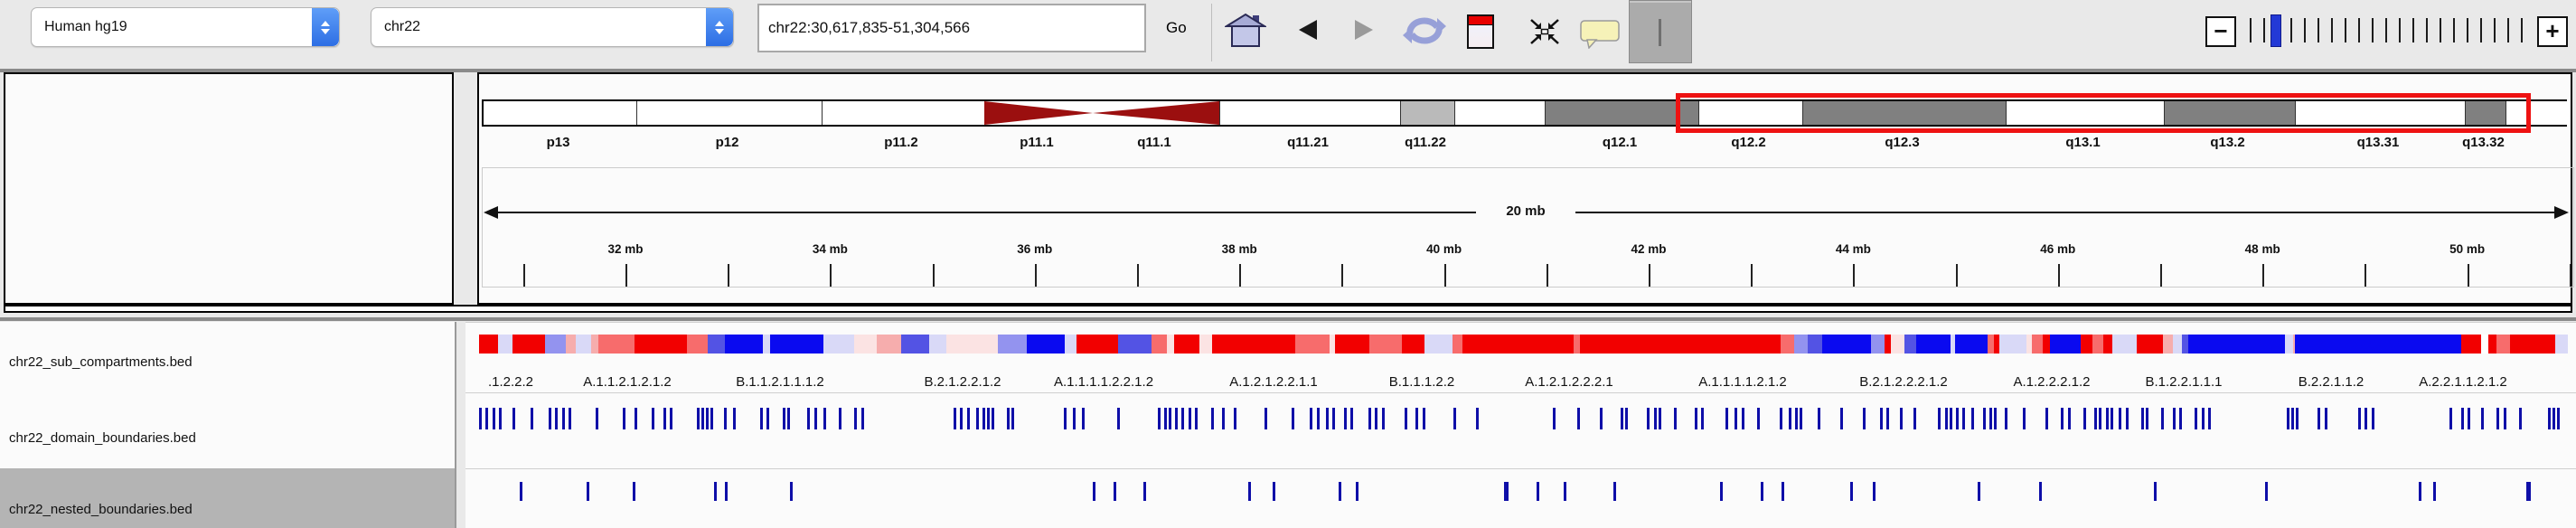 The width and height of the screenshot is (2576, 528). What do you see at coordinates (102, 438) in the screenshot?
I see `track-name-domain-boundaries: chr22_domain_boundaries.bed` at bounding box center [102, 438].